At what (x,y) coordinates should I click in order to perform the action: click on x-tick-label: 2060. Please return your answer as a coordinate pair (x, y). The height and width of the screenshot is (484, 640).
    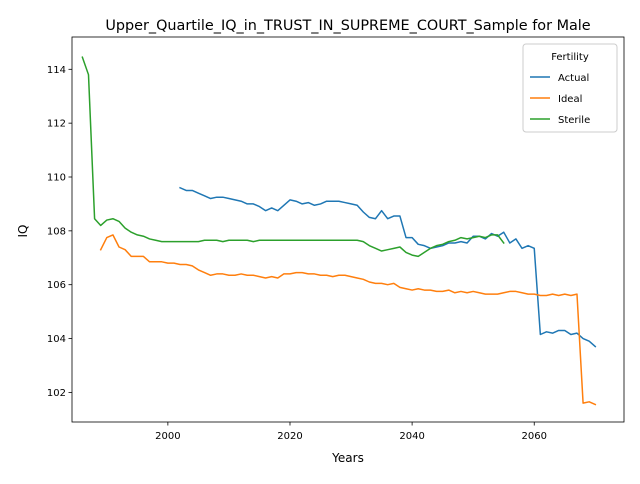
    Looking at the image, I should click on (534, 436).